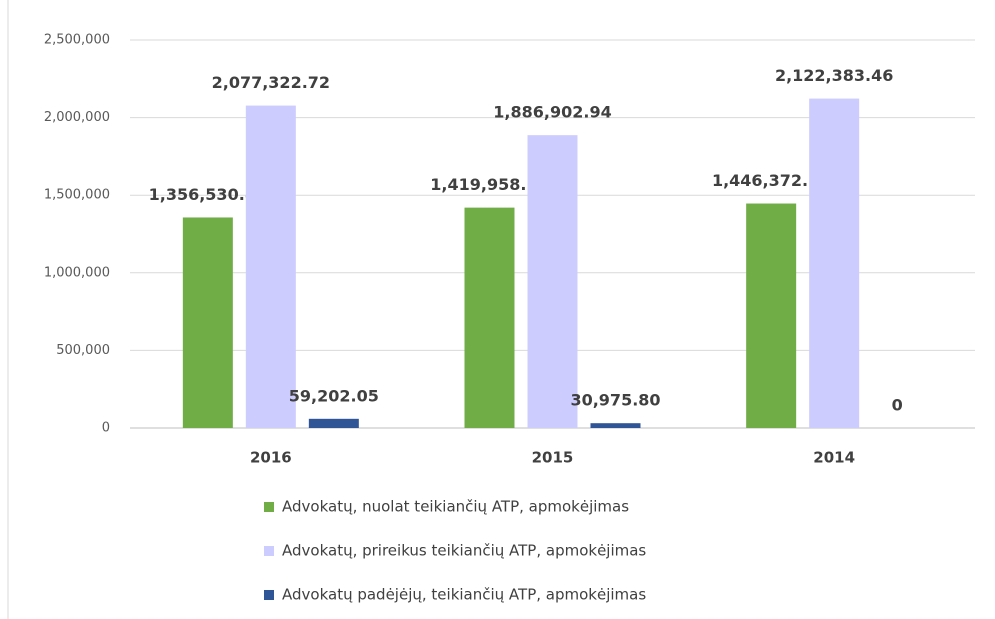 Image resolution: width=995 pixels, height=619 pixels. What do you see at coordinates (77, 272) in the screenshot?
I see `y-tick-label: 1,000,000` at bounding box center [77, 272].